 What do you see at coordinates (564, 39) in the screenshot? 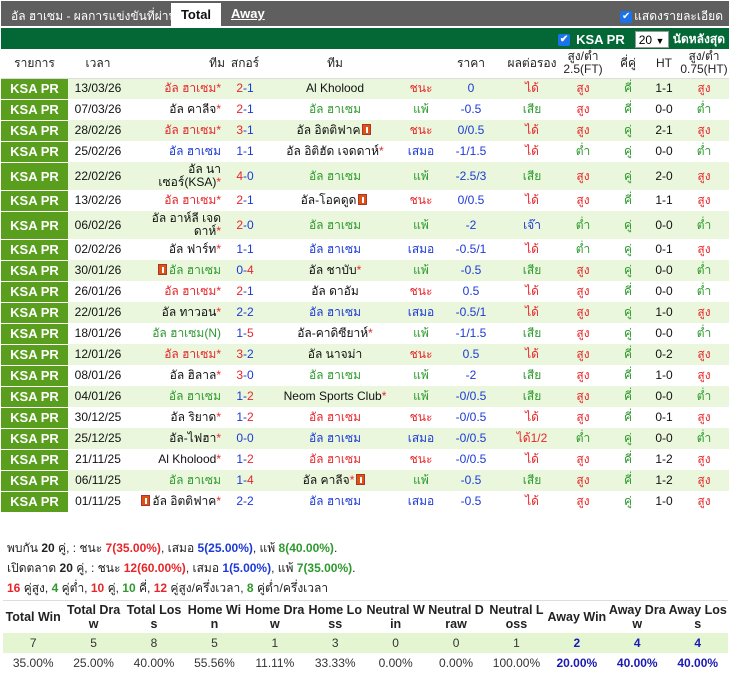
I see `league-checkbox: ✔` at bounding box center [564, 39].